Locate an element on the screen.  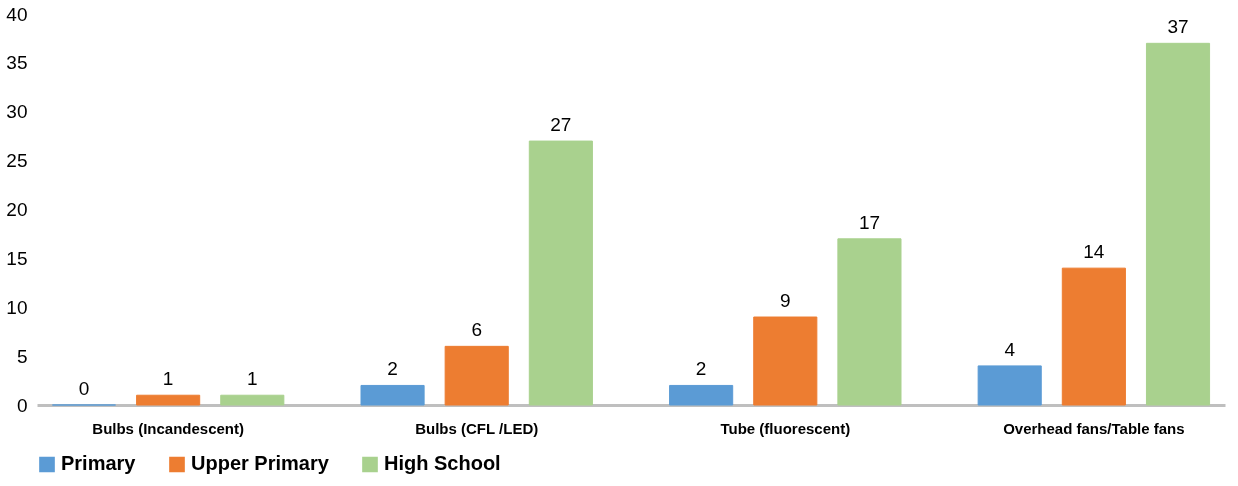
x-tick-label: Overhead fans/Table fans is located at coordinates (1094, 428).